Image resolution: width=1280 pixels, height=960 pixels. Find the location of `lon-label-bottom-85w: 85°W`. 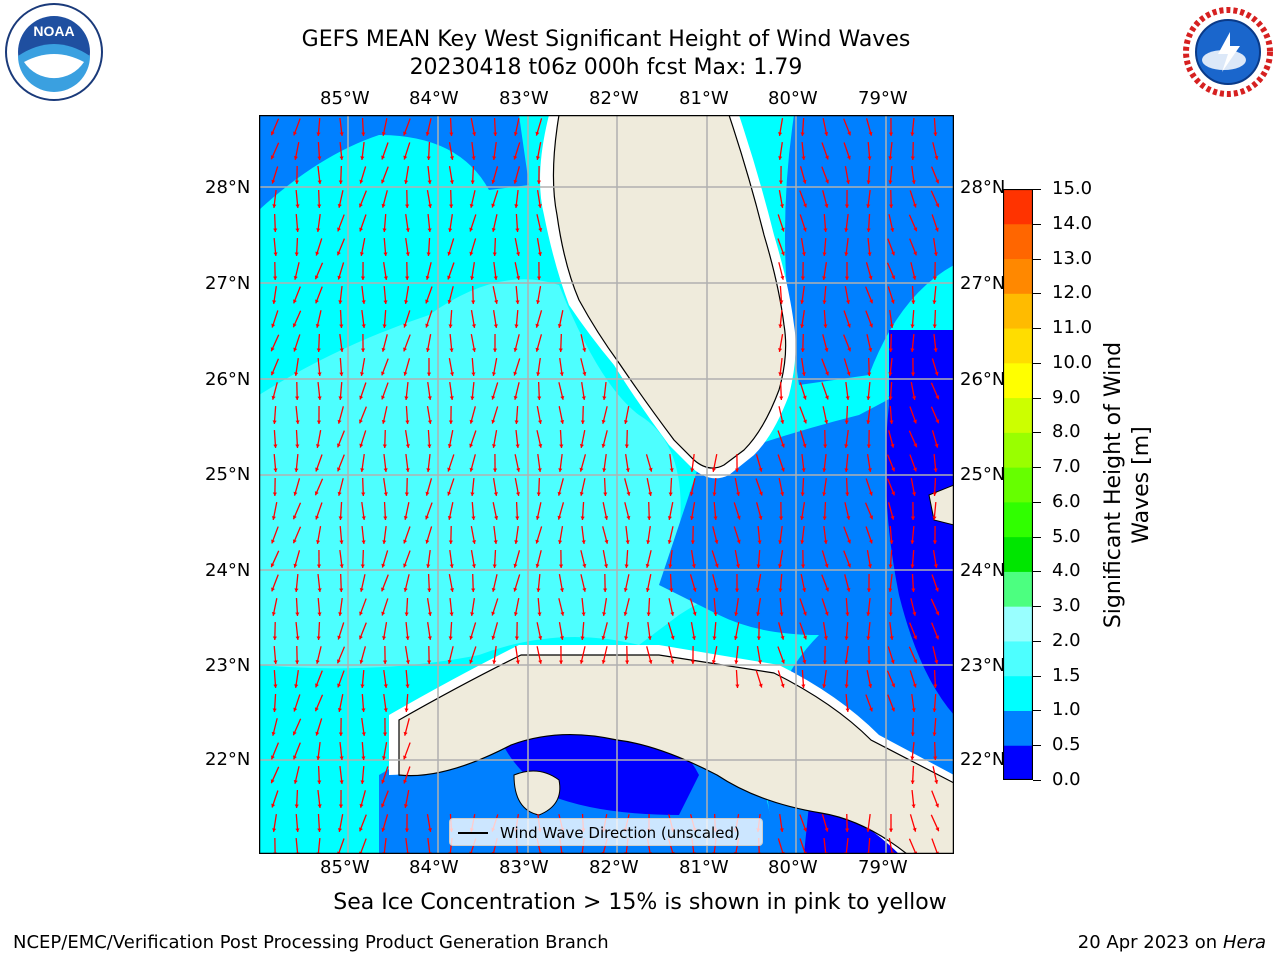

lon-label-bottom-85w: 85°W is located at coordinates (345, 867).